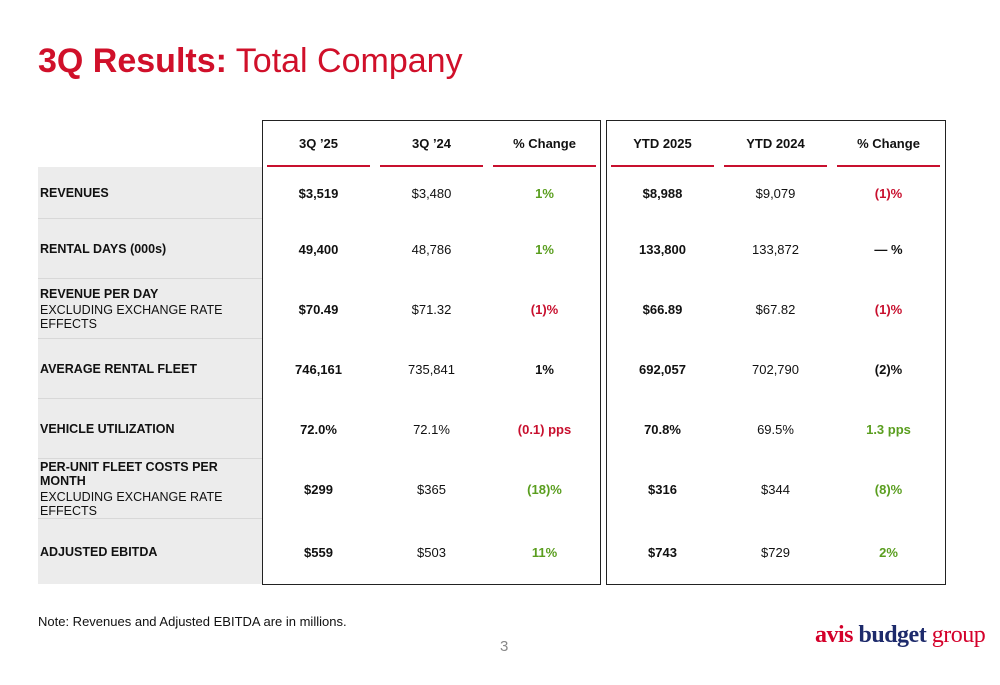 The height and width of the screenshot is (685, 1000). I want to click on cell: 1.3 pps, so click(888, 429).